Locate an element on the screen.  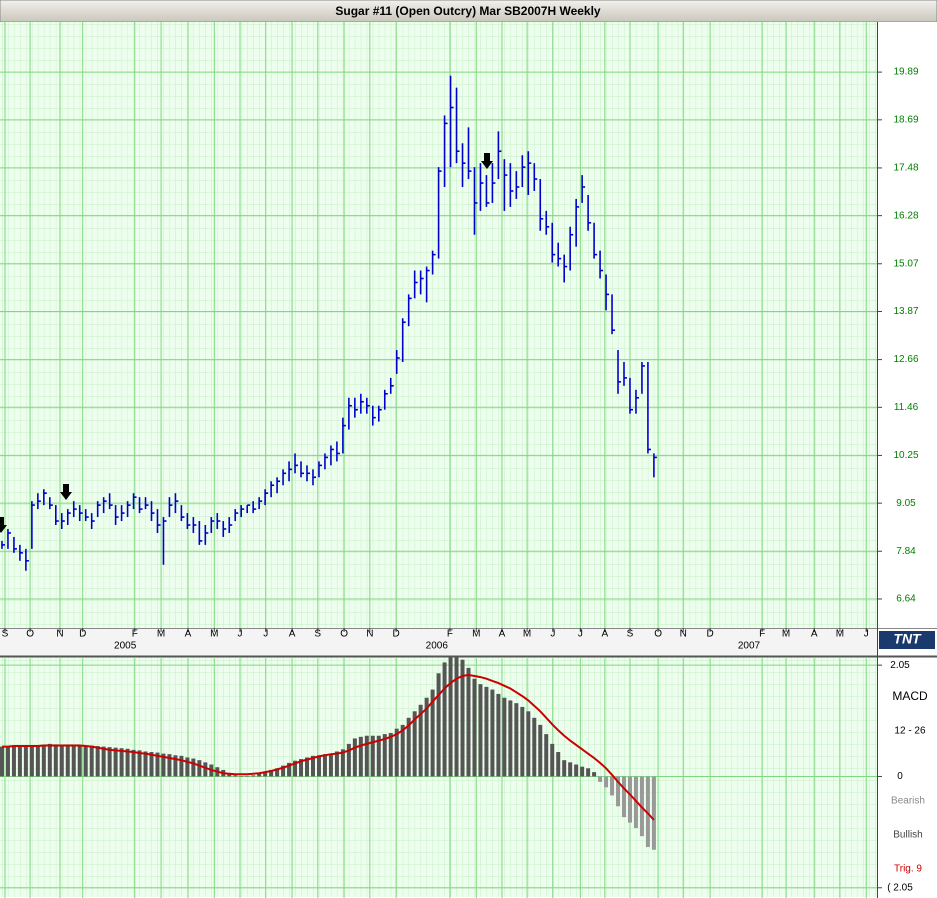
trigger-label: Trig. 9 is located at coordinates (908, 869).